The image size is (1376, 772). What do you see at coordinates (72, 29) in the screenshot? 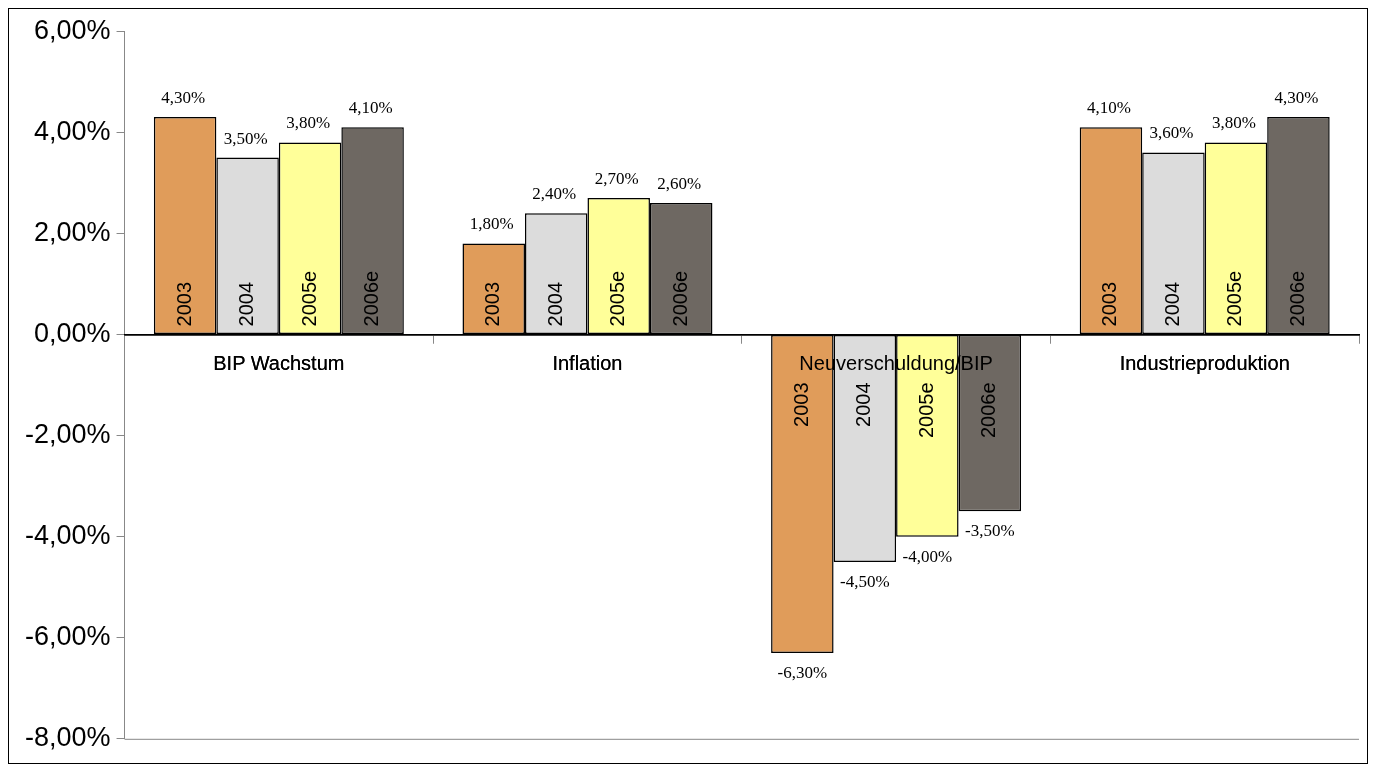
I see `y-tick-label: 6,00%` at bounding box center [72, 29].